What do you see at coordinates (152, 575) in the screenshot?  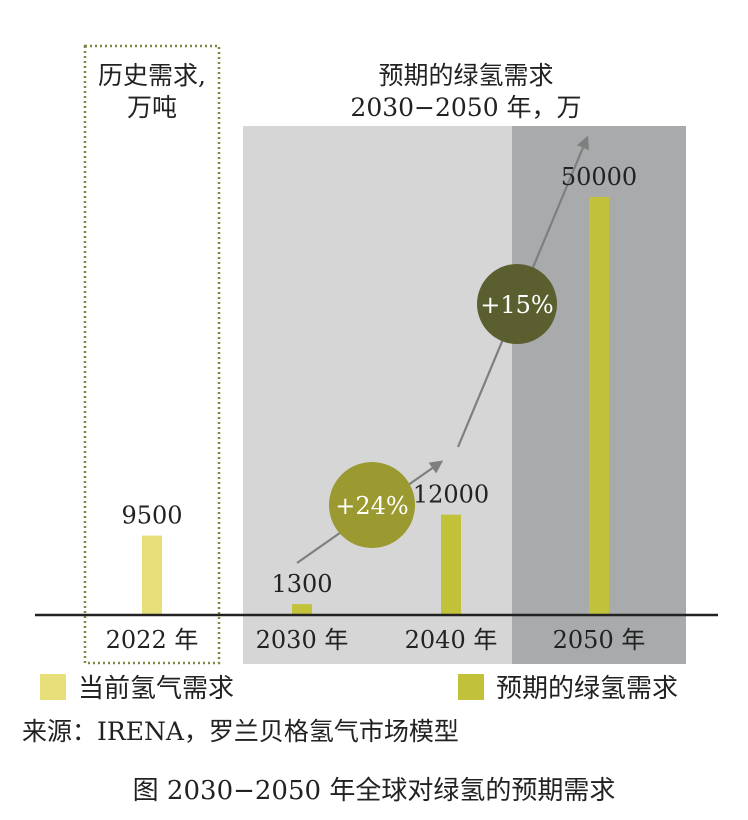 I see `bar-2022 年` at bounding box center [152, 575].